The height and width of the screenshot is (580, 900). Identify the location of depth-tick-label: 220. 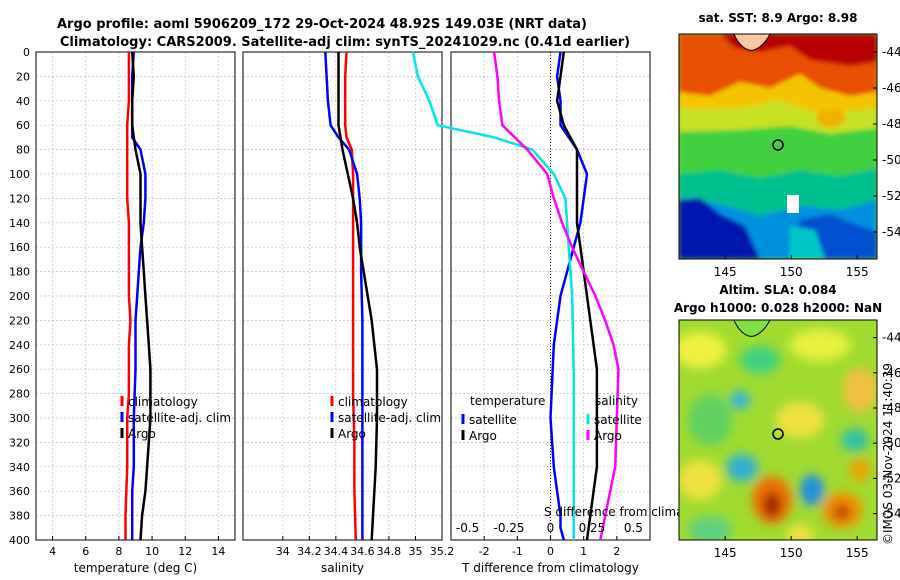
(19, 320).